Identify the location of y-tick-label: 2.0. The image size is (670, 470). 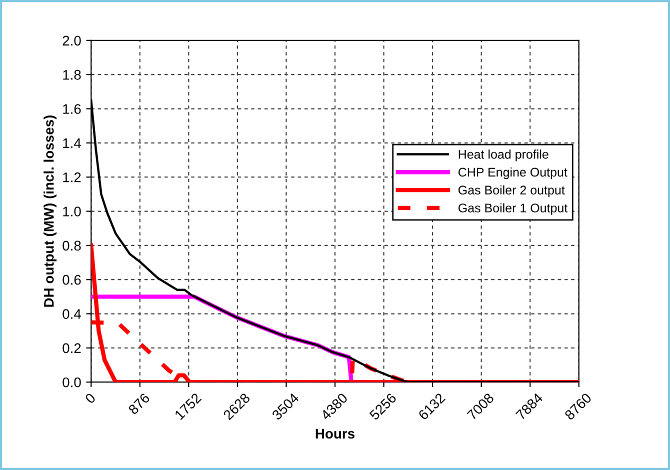
(71, 41).